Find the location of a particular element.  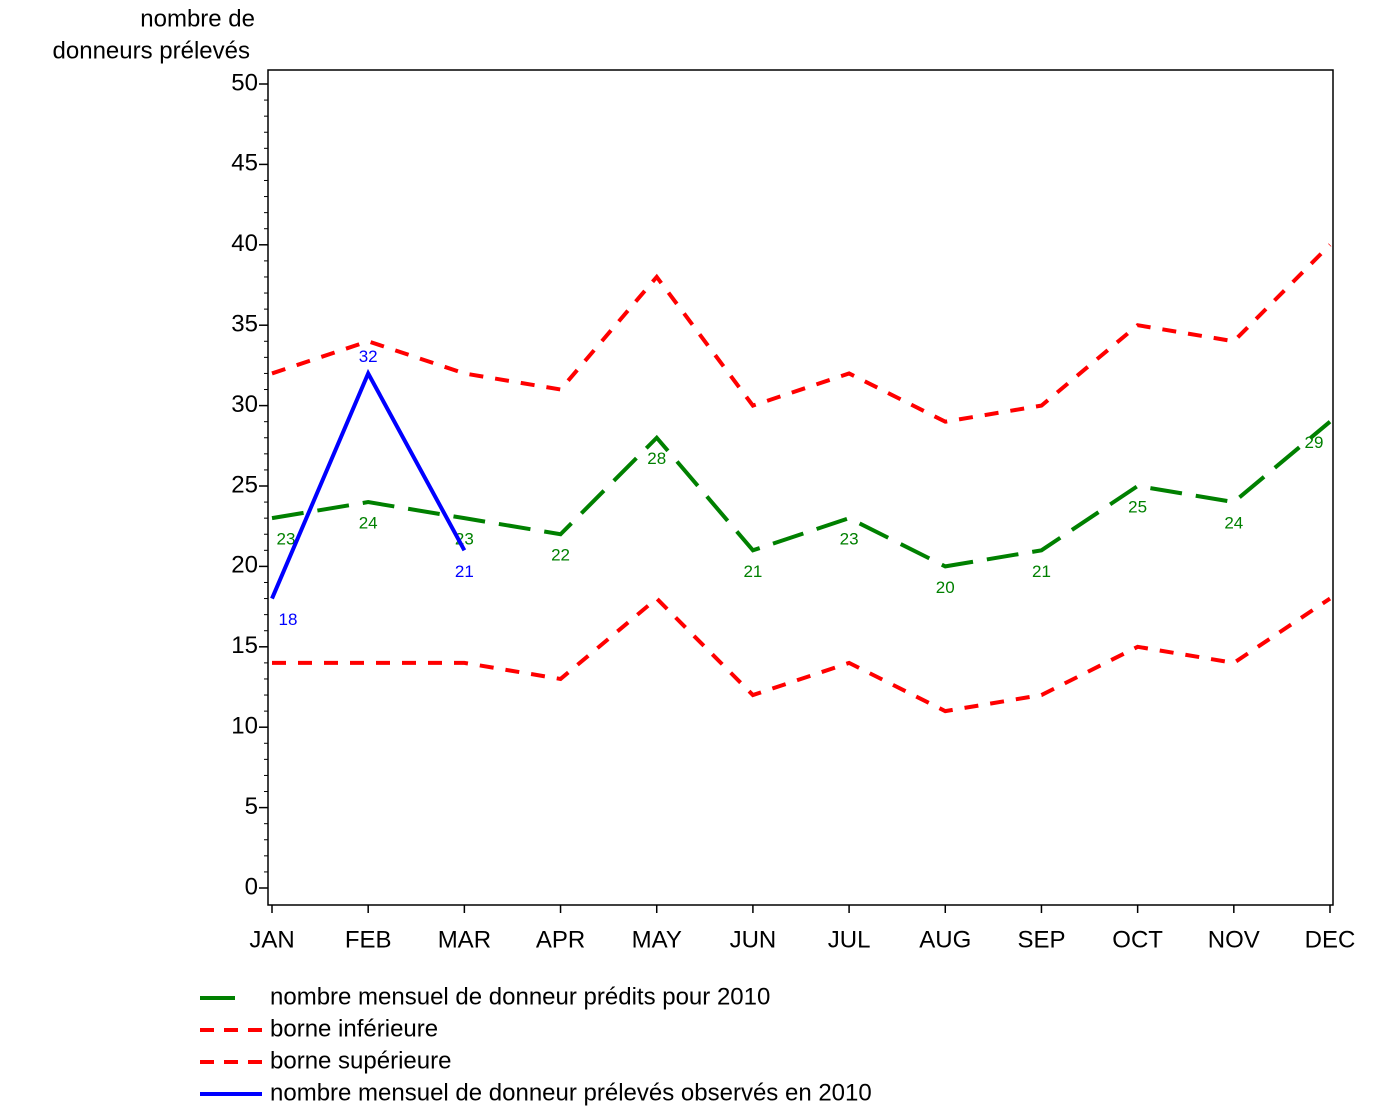

y-axis-label: donneurs prélevés is located at coordinates (151, 50).